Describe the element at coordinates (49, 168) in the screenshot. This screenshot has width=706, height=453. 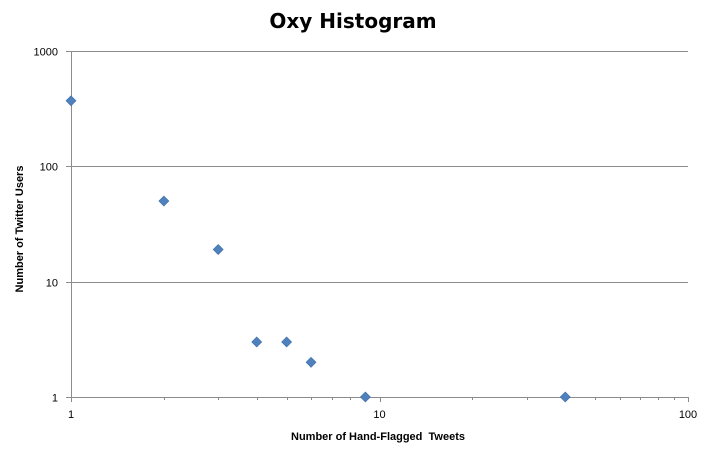
I see `y-tick-label-100: 100` at that location.